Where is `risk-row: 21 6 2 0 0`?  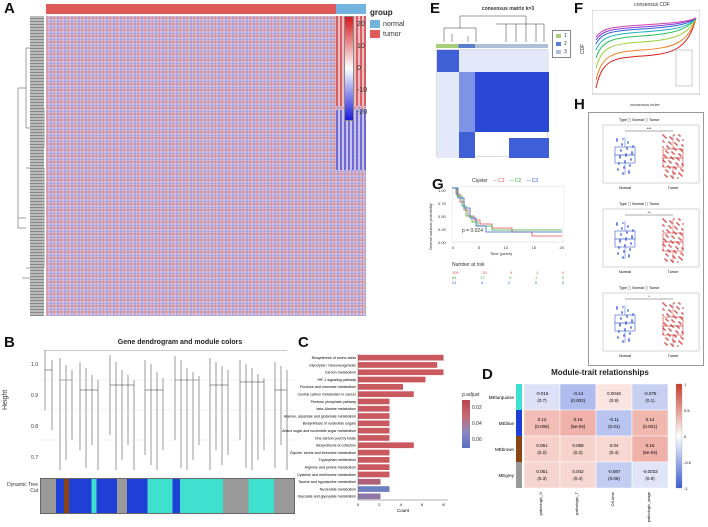
risk-row: 21 6 2 0 0 is located at coordinates (508, 282).